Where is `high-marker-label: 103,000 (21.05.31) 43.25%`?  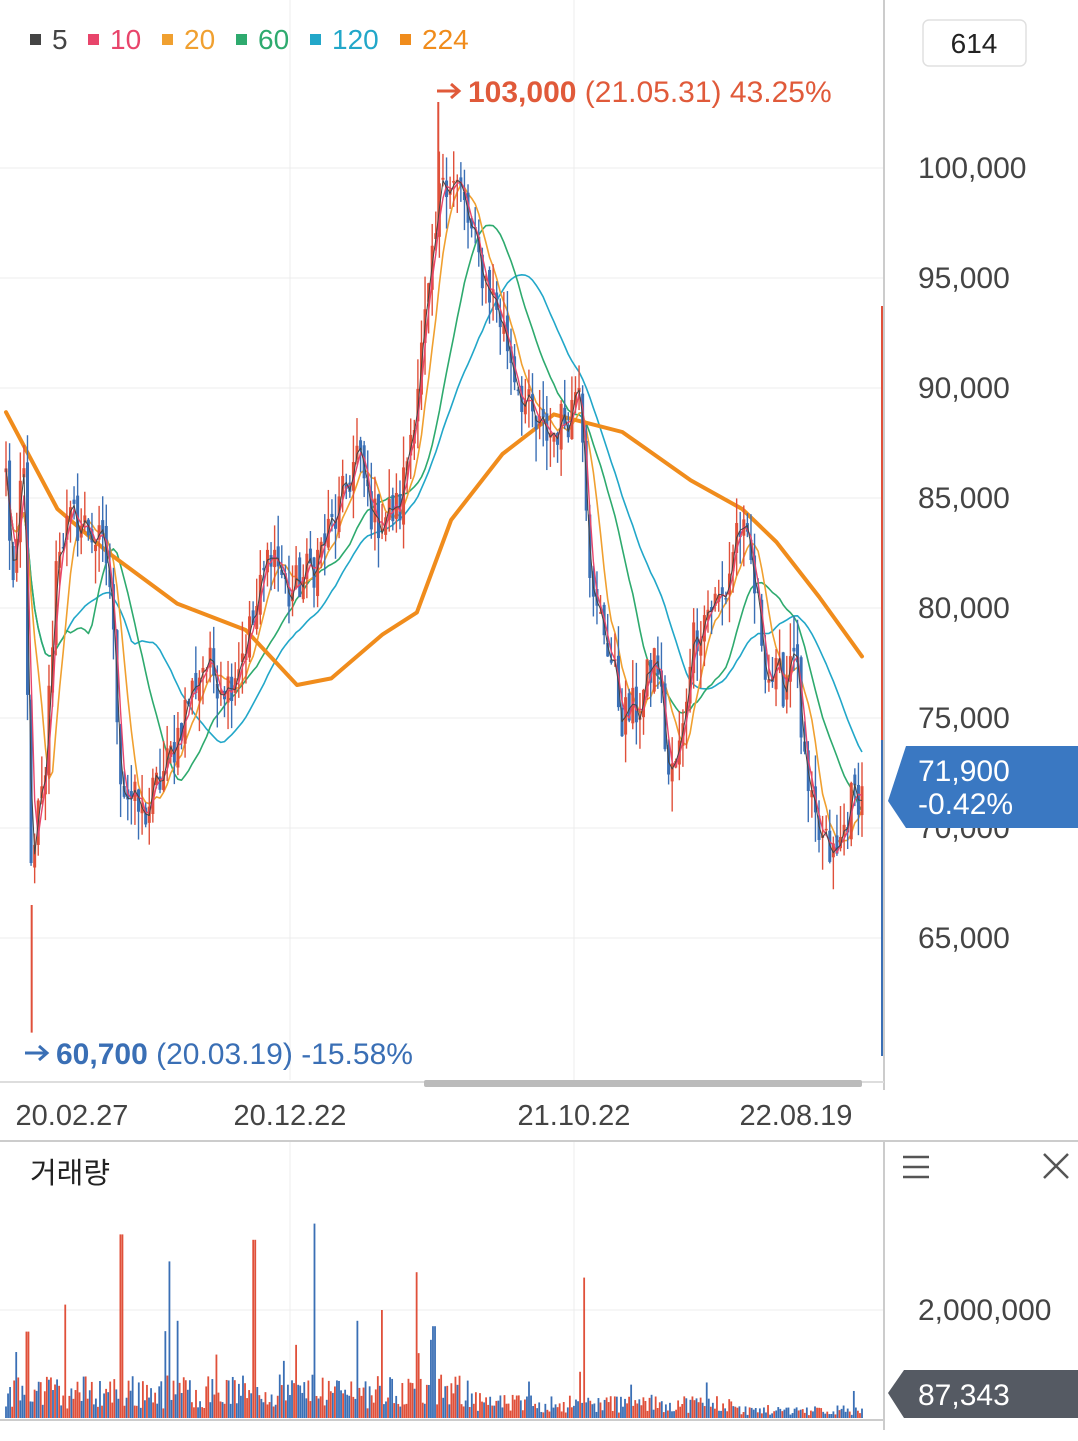 high-marker-label: 103,000 (21.05.31) 43.25% is located at coordinates (650, 92).